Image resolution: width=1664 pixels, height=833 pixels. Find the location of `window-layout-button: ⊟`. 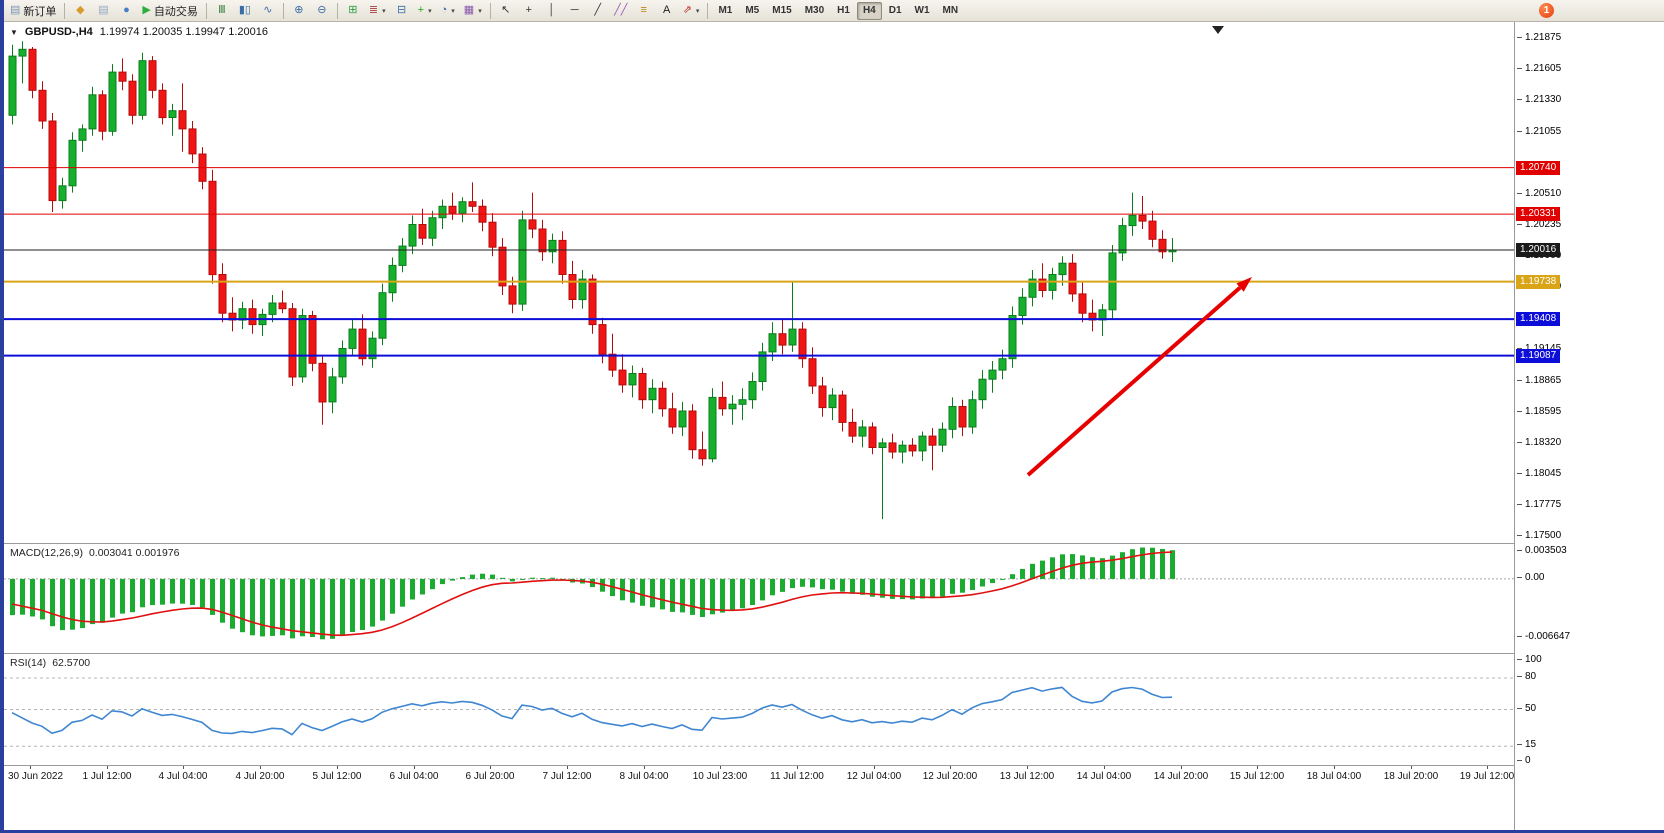

window-layout-button: ⊟ is located at coordinates (402, 11).